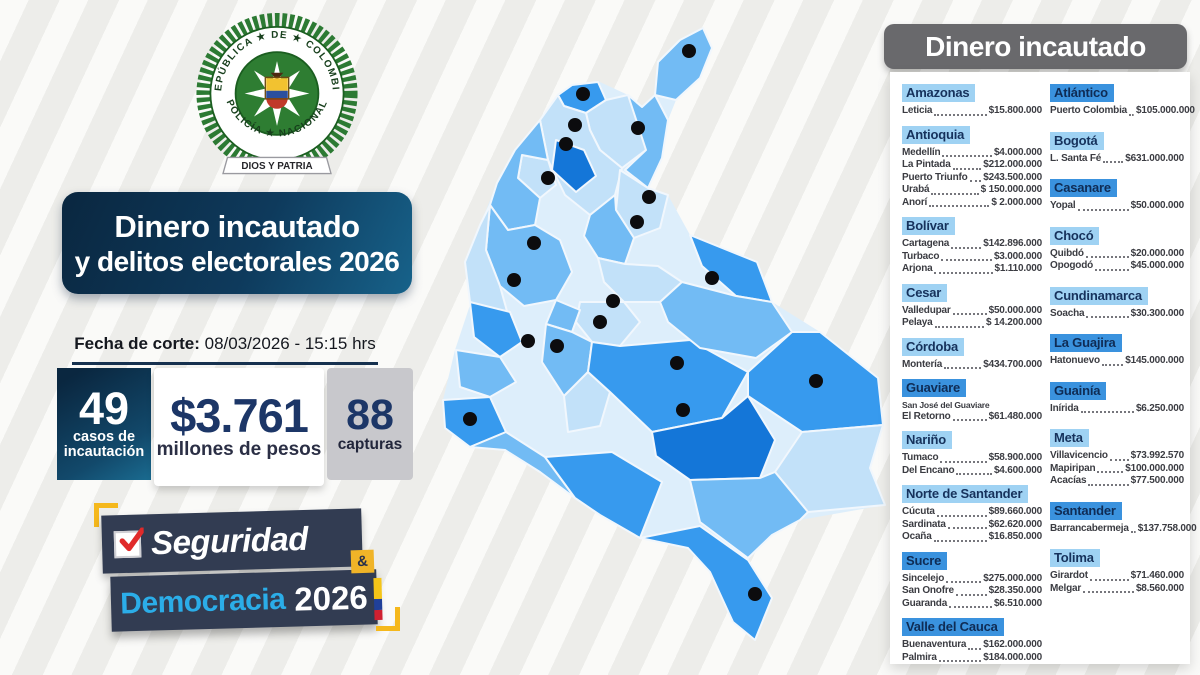 This screenshot has height=675, width=1200. Describe the element at coordinates (1117, 409) in the screenshot. I see `city-row: Inírida $6.250.000` at that location.